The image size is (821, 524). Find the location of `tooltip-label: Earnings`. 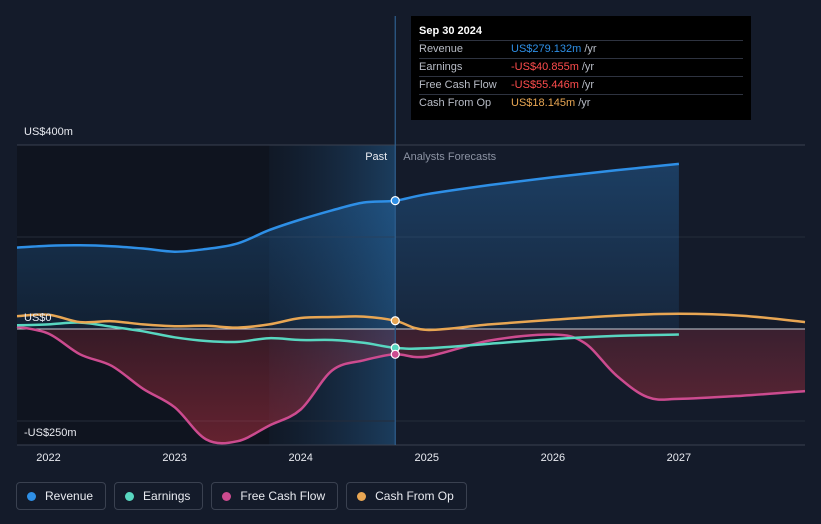

tooltip-label: Earnings is located at coordinates (441, 67).